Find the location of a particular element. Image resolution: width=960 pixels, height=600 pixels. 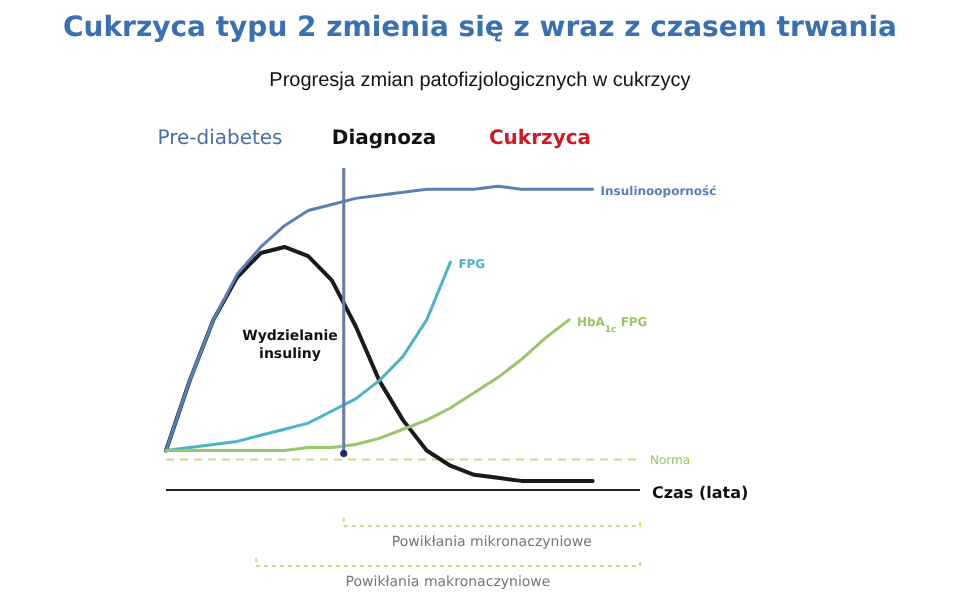

text: Cukrzyca is located at coordinates (540, 139).